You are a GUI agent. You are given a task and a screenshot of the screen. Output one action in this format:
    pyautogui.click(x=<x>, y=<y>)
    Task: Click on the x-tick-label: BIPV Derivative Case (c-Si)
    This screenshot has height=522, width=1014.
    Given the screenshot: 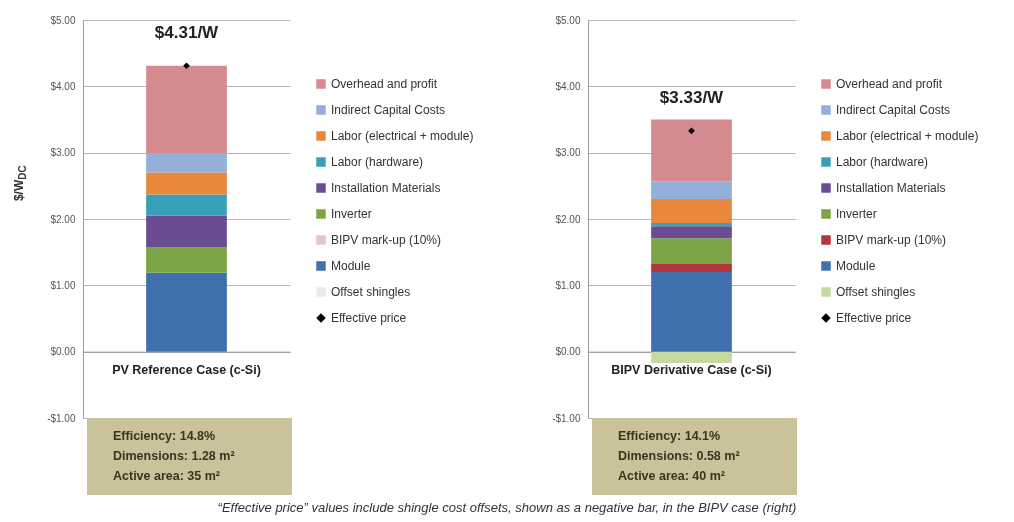 What is the action you would take?
    pyautogui.click(x=691, y=370)
    